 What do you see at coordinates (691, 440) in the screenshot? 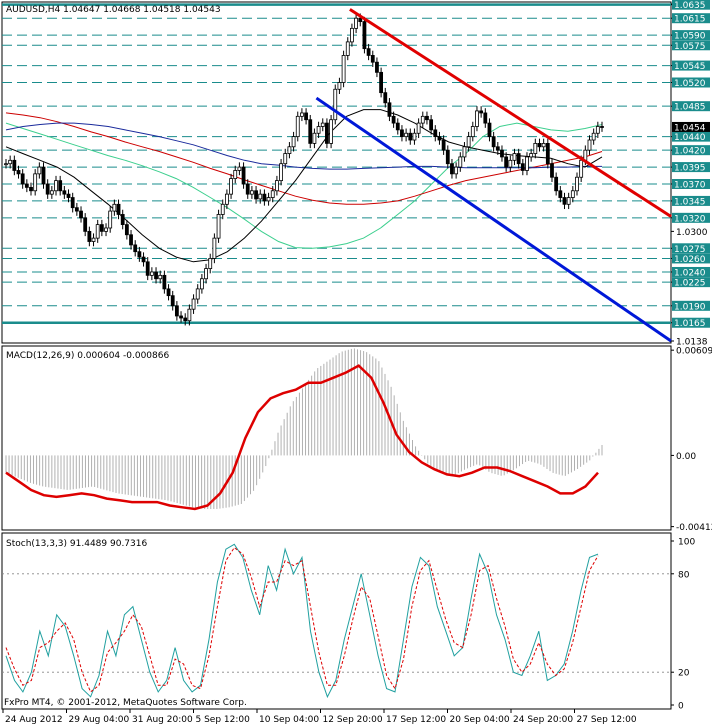
I see `macd-axis: 0.00609 0.00 -0.00412` at bounding box center [691, 440].